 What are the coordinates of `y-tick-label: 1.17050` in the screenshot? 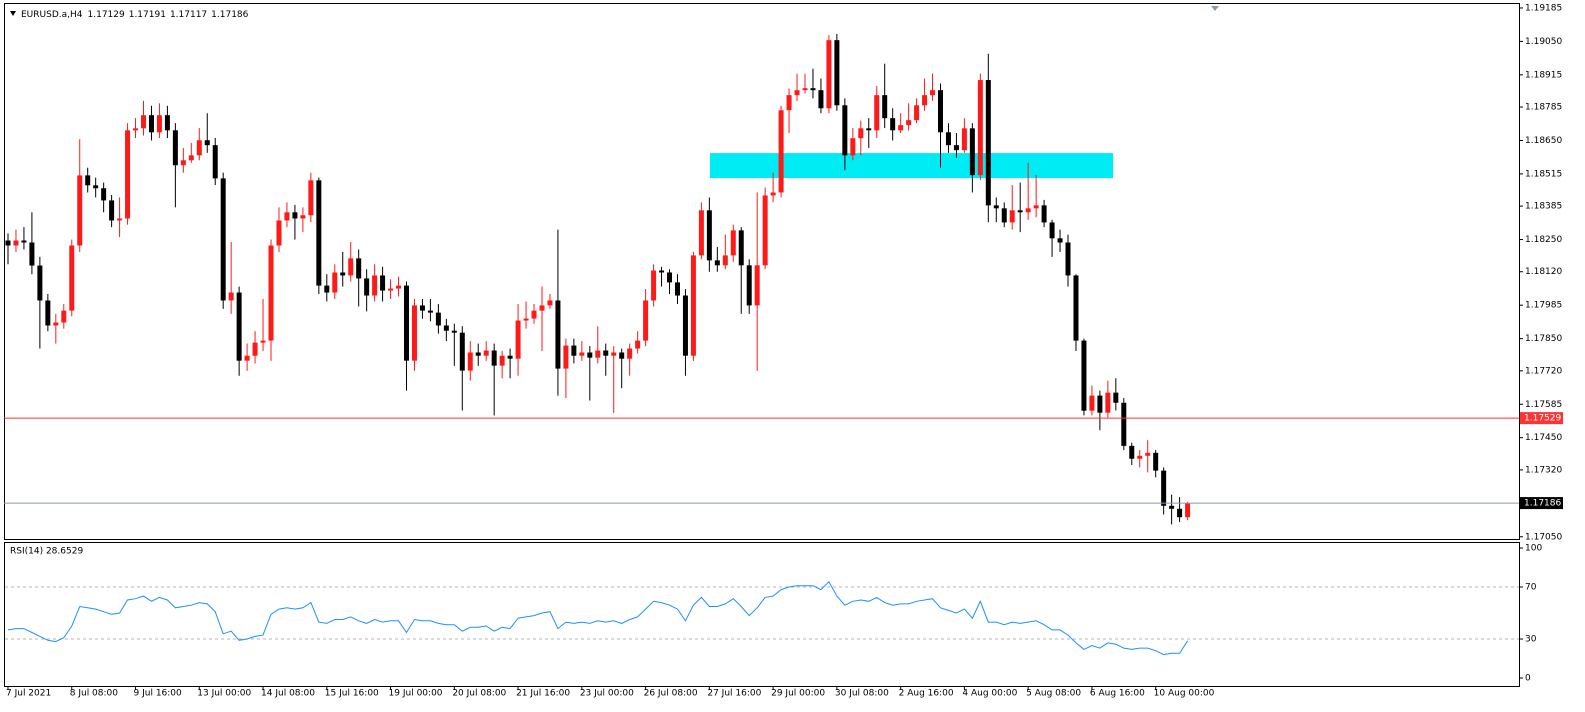 It's located at (1543, 537).